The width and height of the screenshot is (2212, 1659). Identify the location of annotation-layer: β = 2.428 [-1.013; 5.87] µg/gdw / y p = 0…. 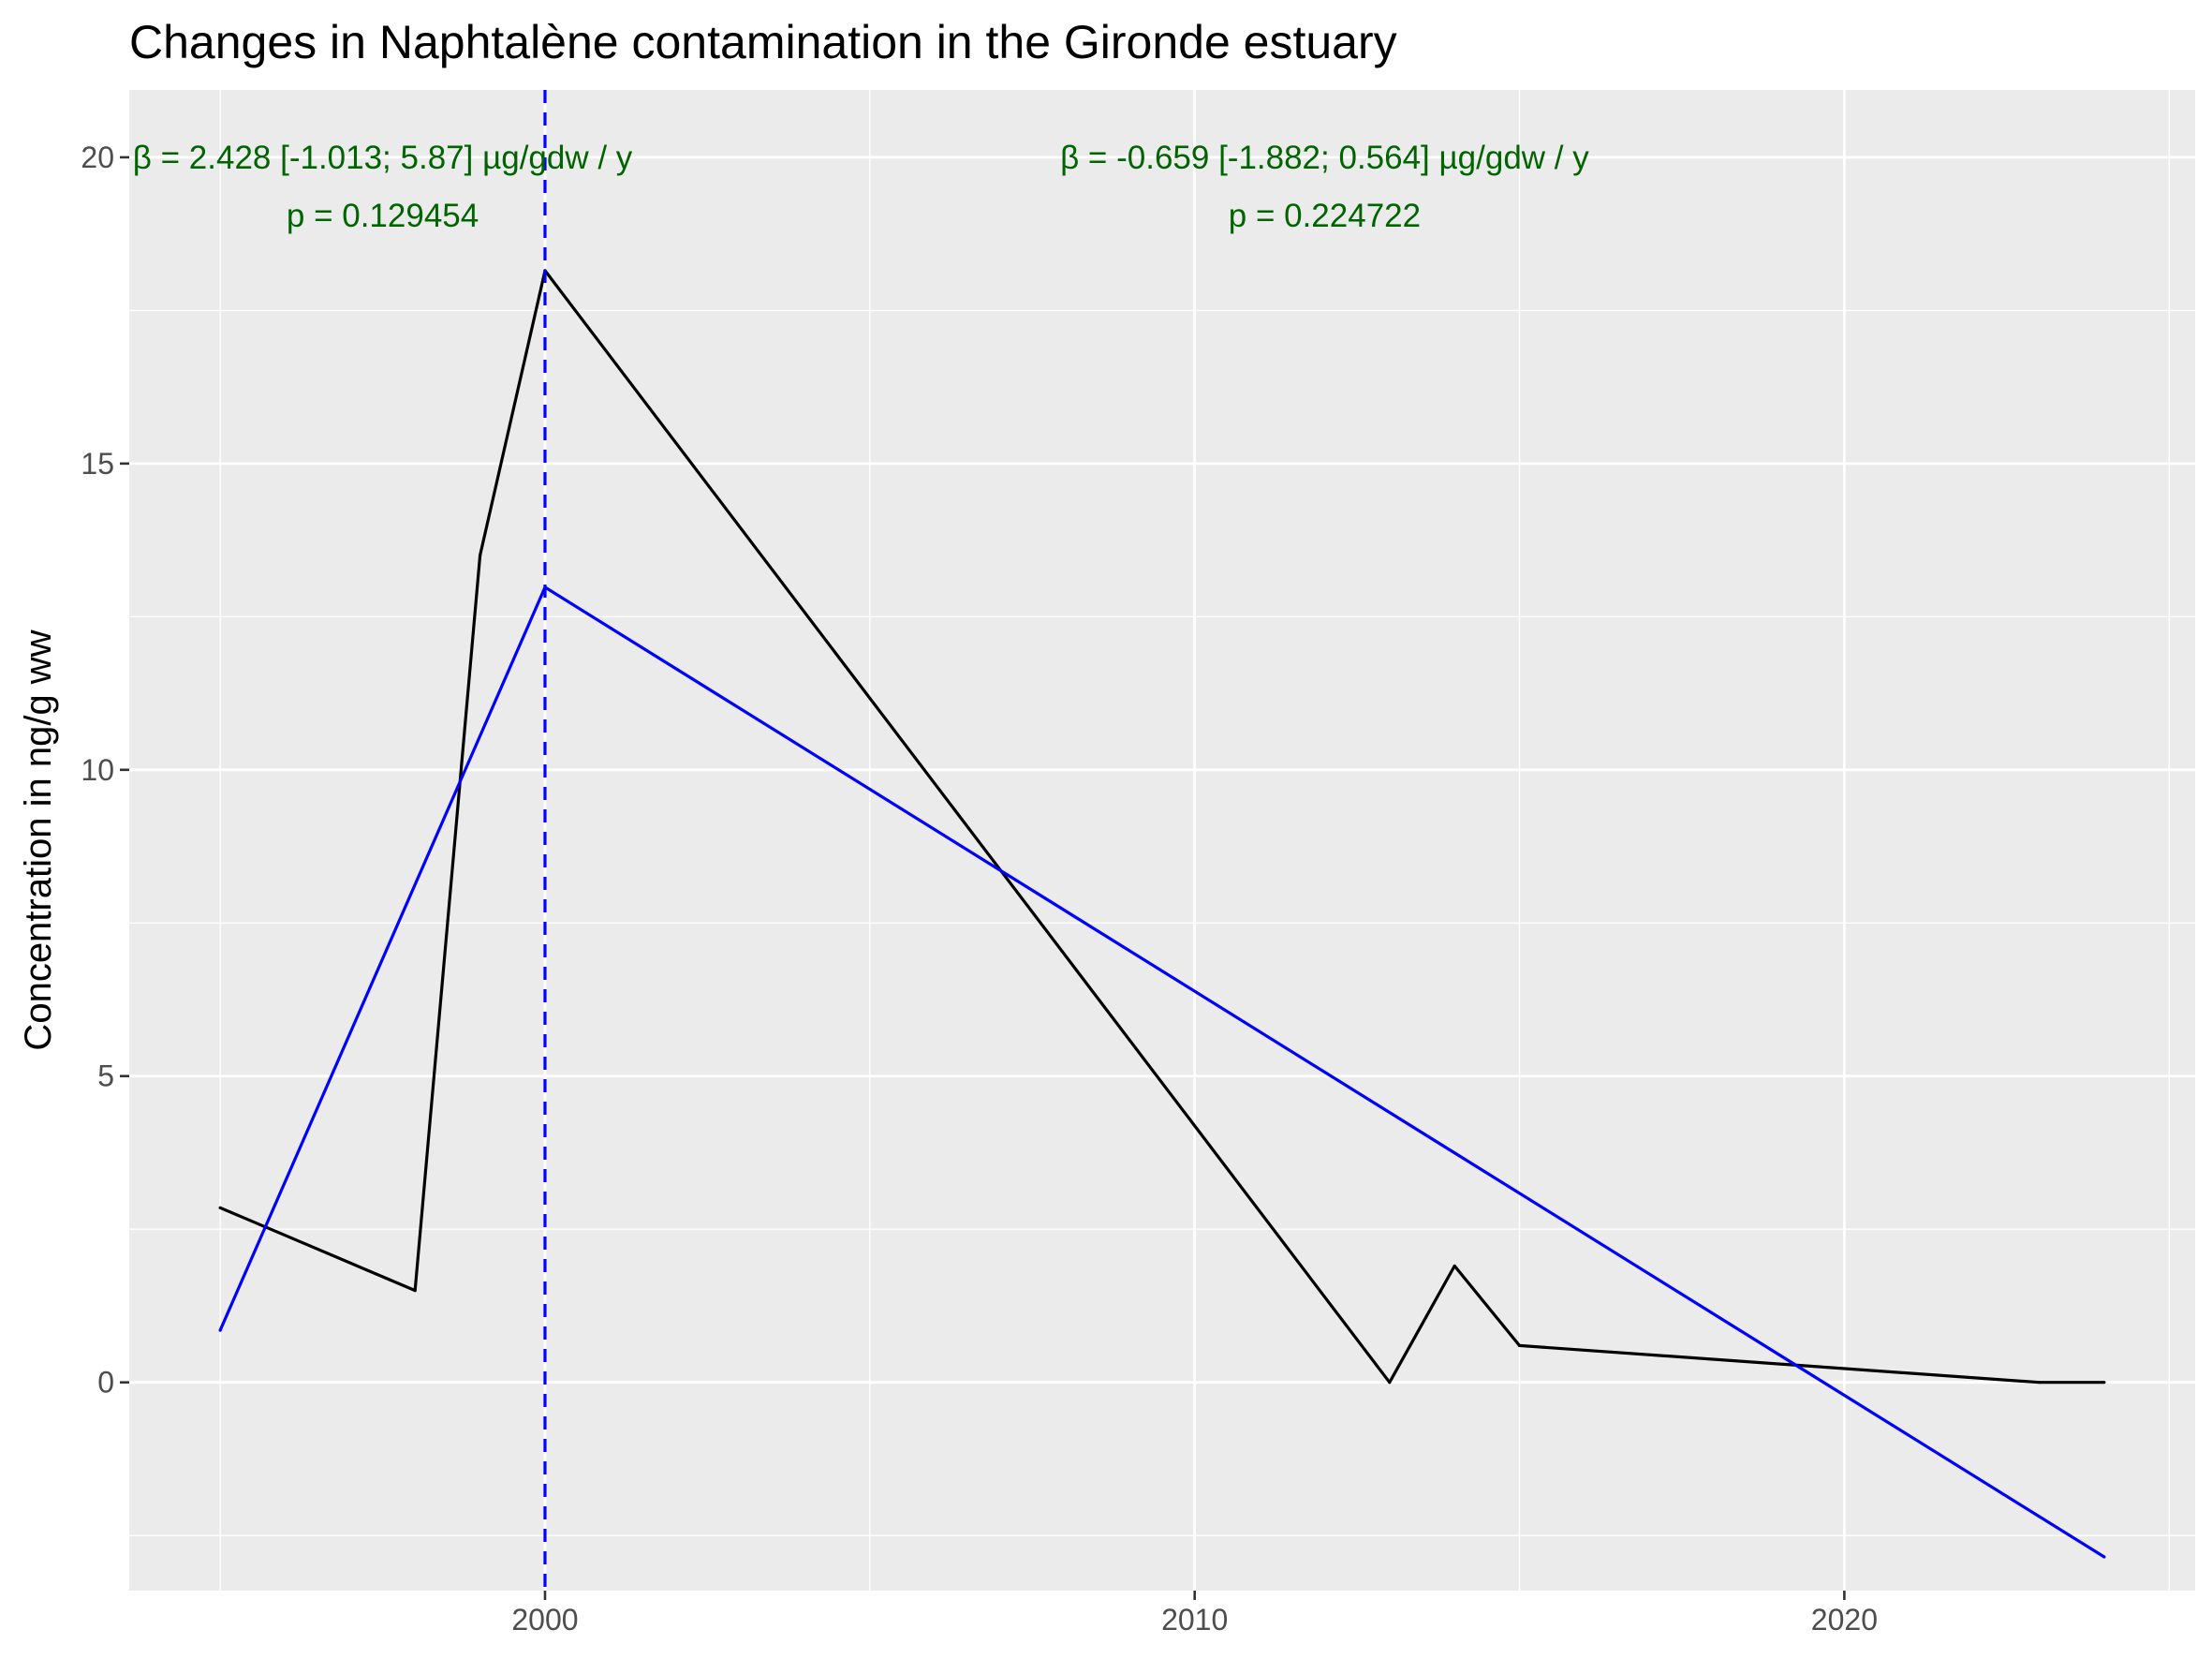
(861, 187).